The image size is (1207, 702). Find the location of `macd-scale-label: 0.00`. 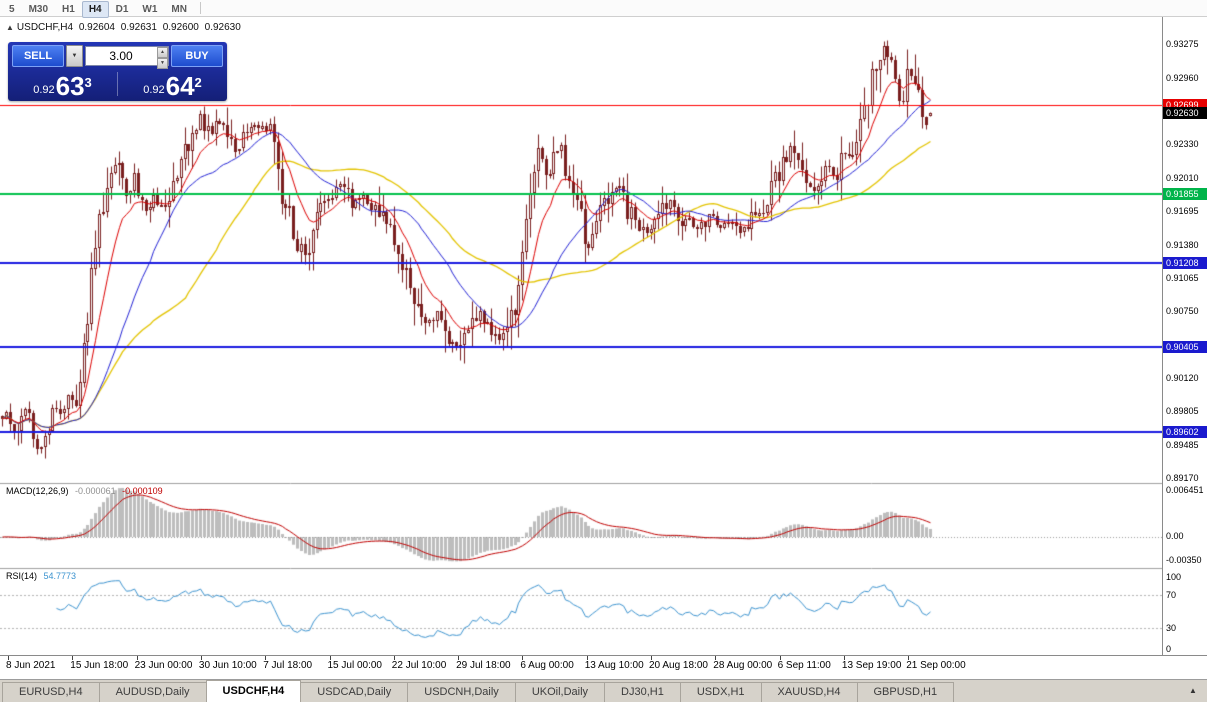

macd-scale-label: 0.00 is located at coordinates (1175, 536).